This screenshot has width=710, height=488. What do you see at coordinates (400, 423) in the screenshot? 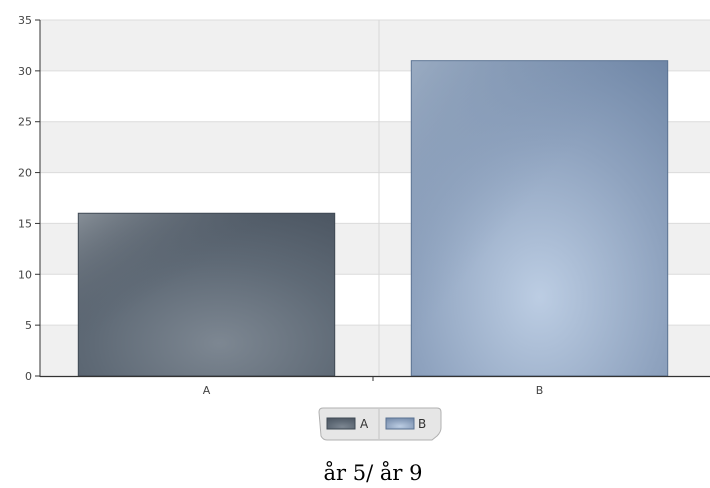
I see `legend-swatch-b` at bounding box center [400, 423].